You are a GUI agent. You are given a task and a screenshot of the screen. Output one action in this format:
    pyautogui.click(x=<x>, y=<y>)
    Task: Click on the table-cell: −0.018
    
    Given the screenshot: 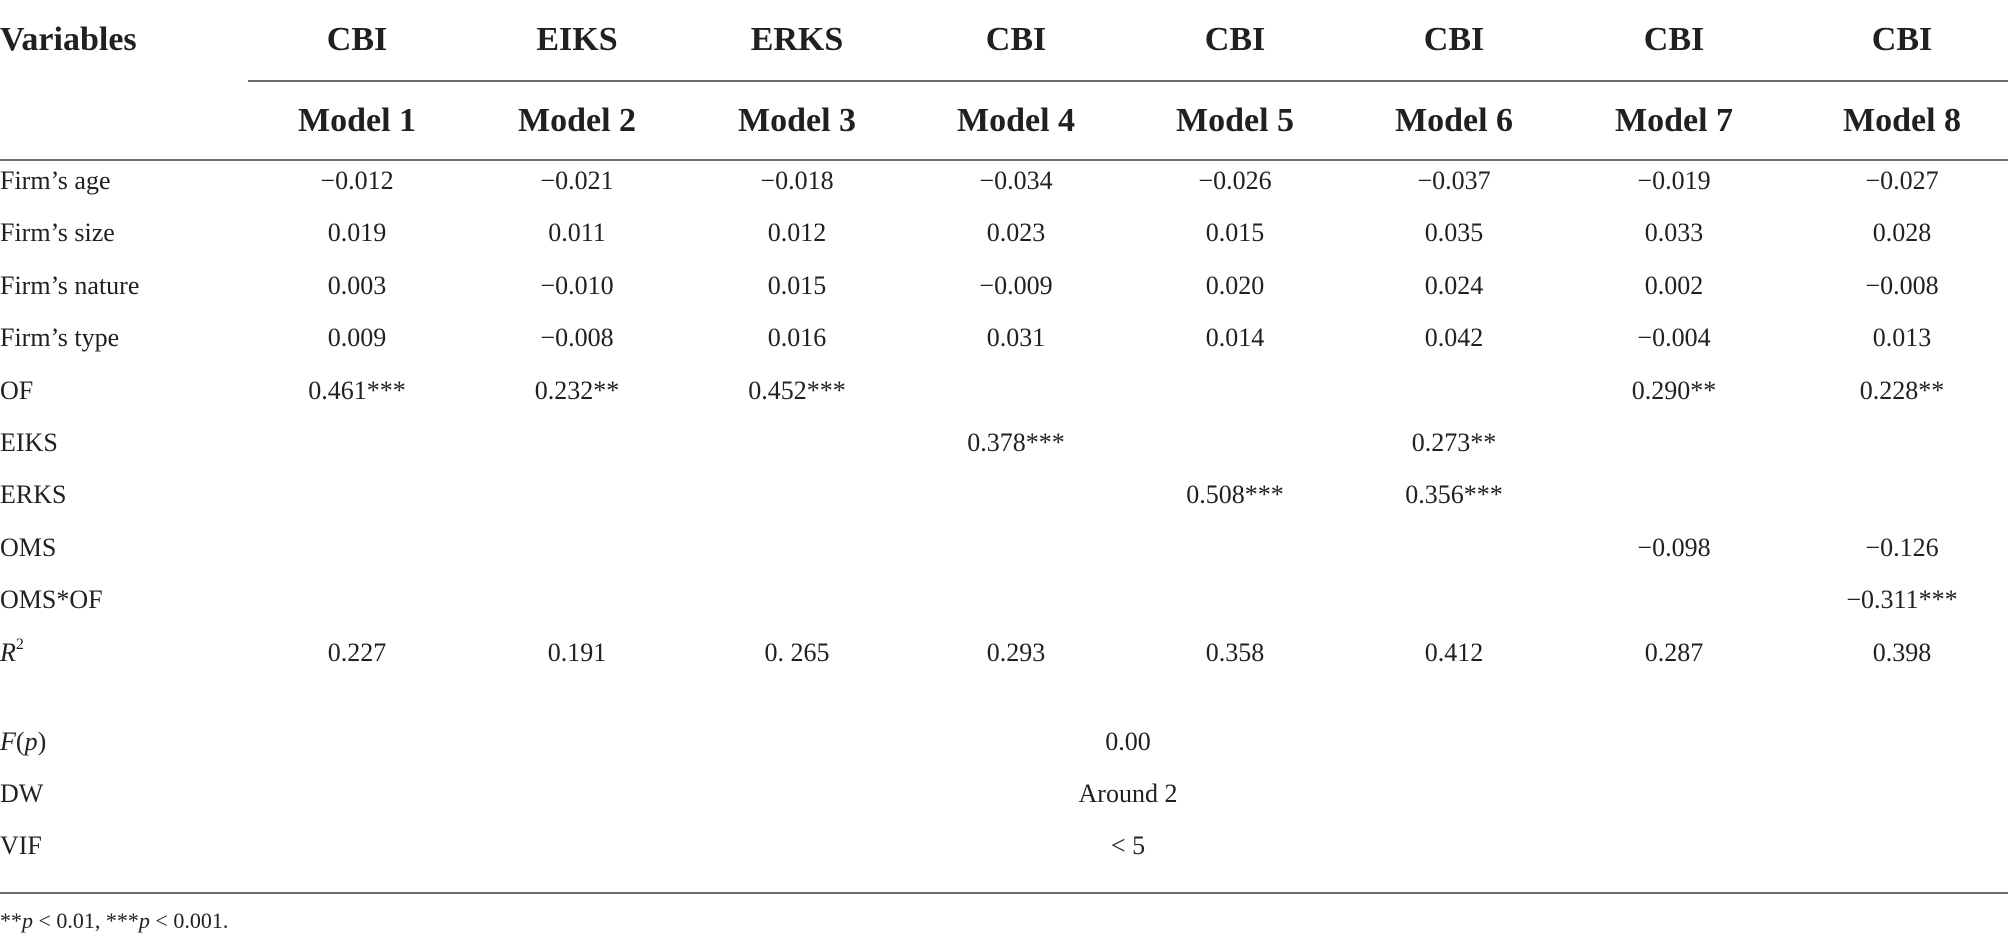 What is the action you would take?
    pyautogui.click(x=797, y=180)
    